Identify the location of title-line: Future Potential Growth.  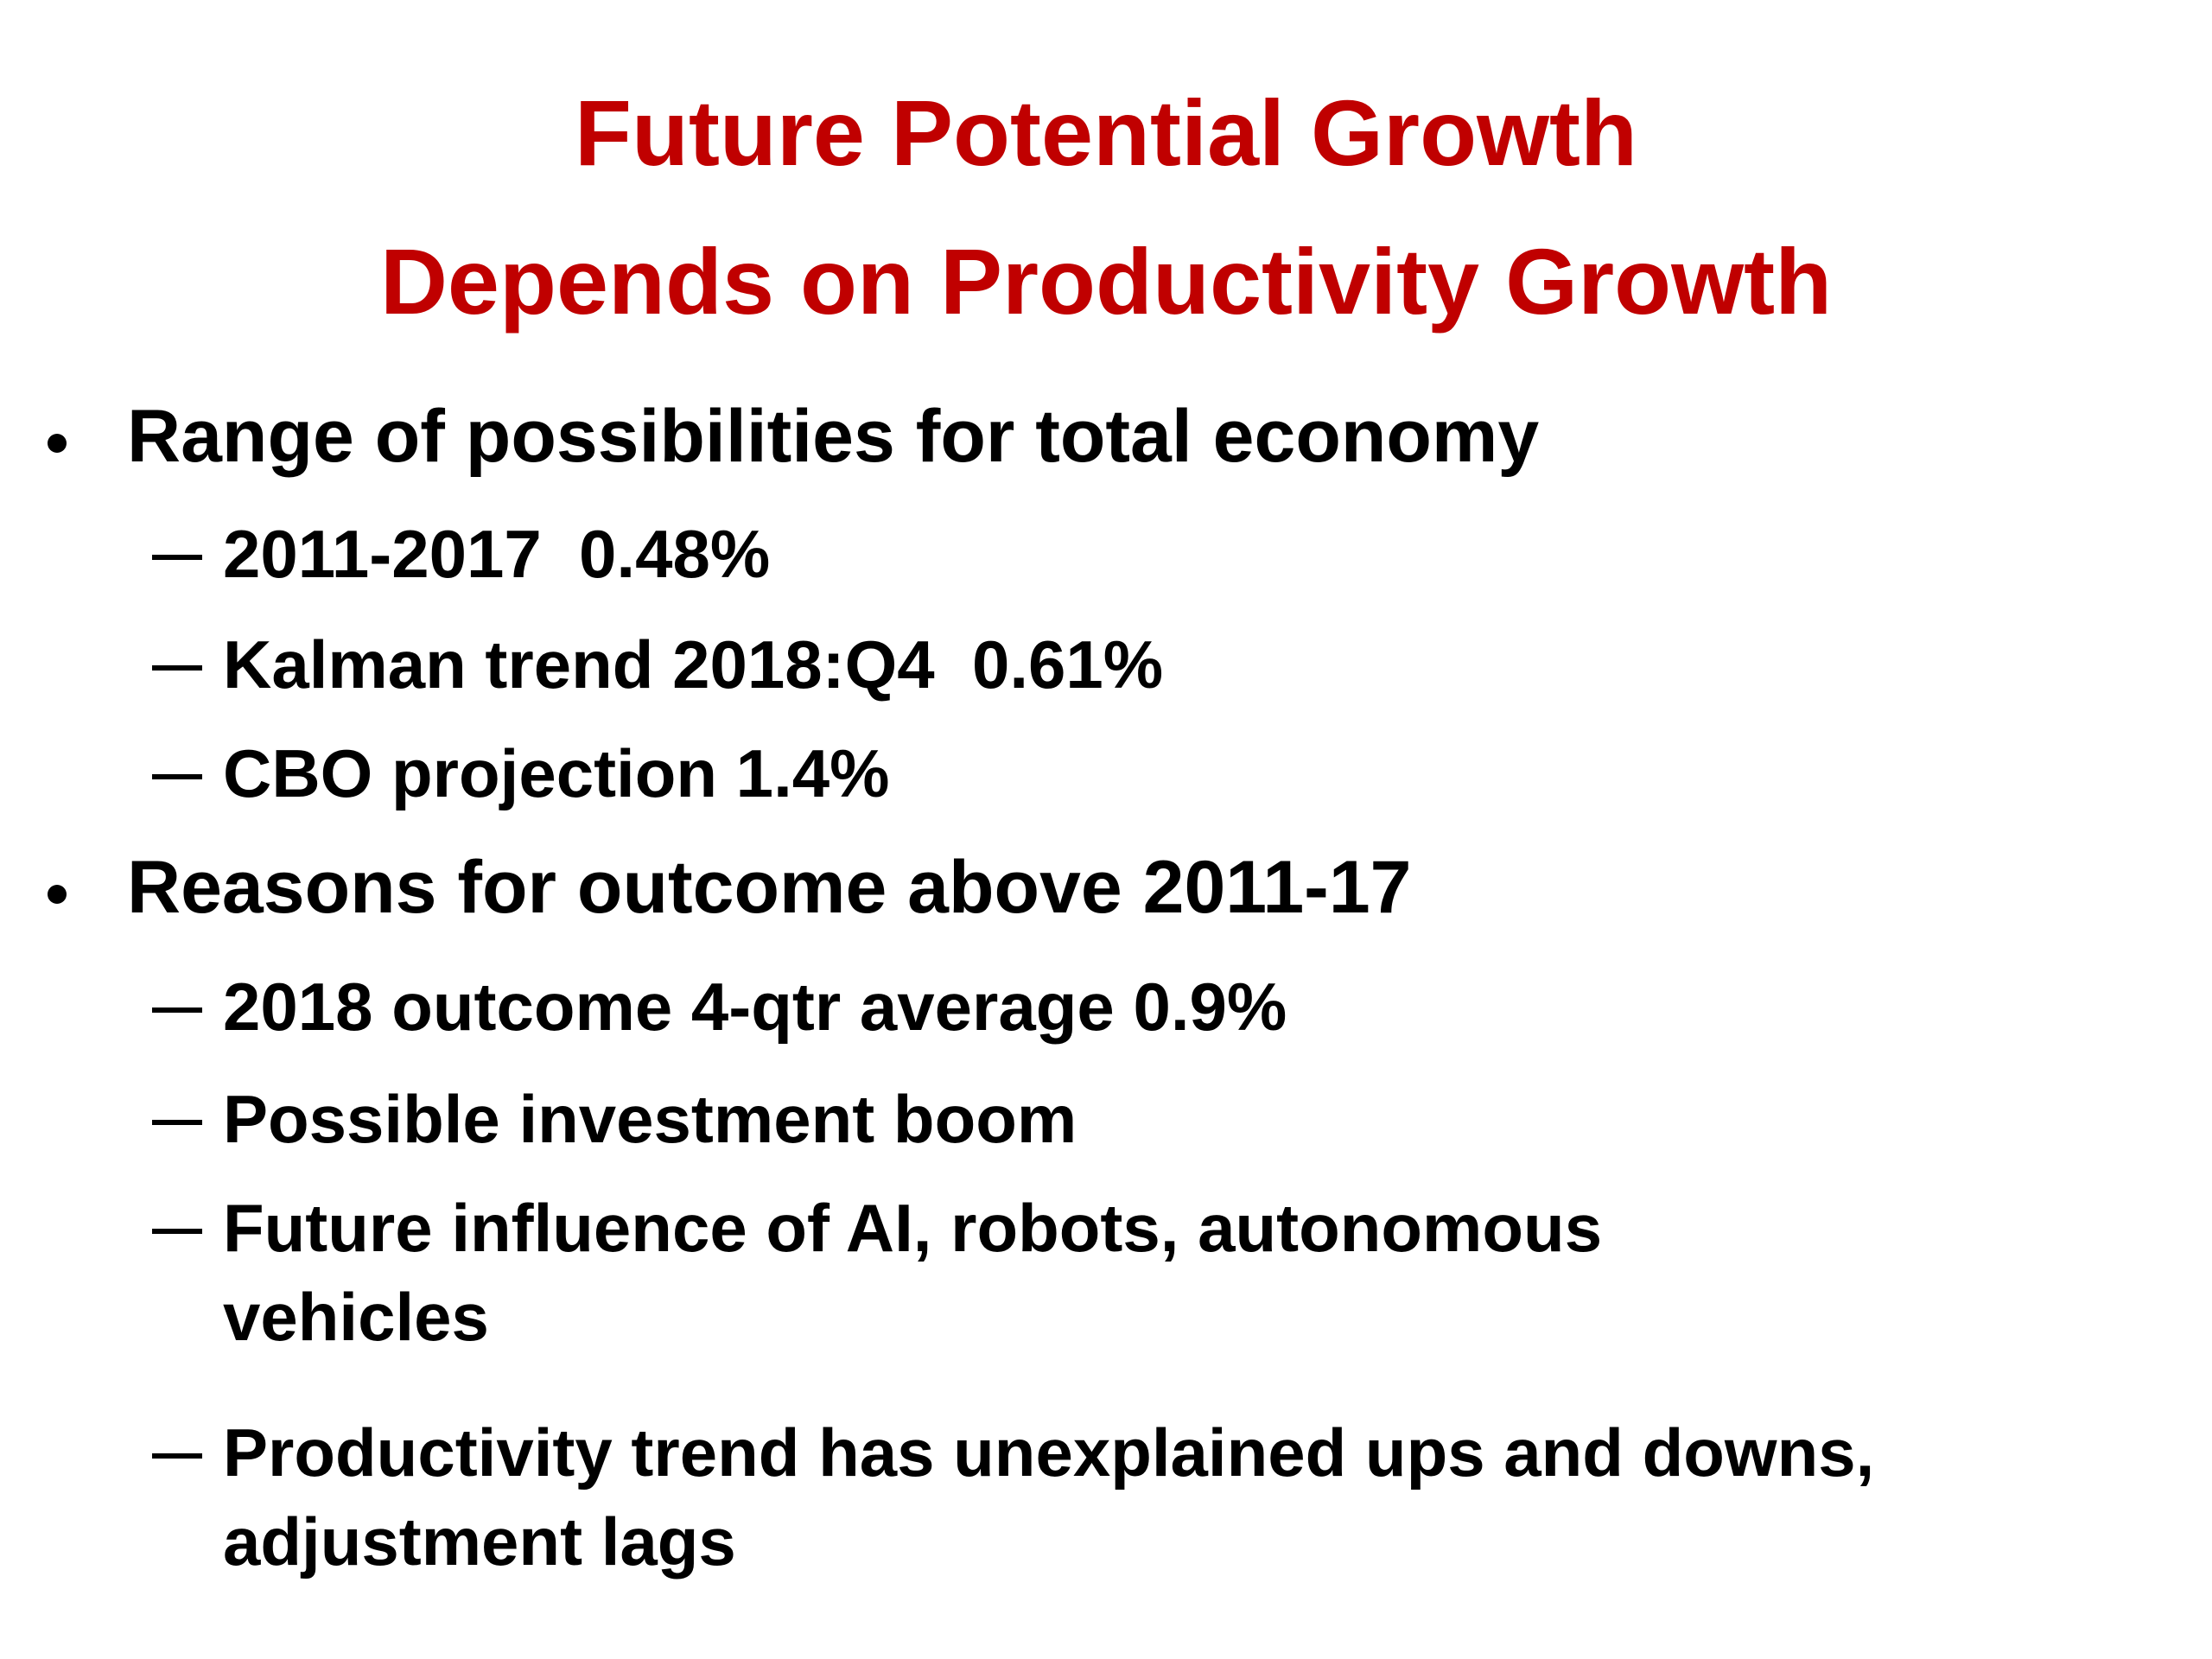
(1106, 132).